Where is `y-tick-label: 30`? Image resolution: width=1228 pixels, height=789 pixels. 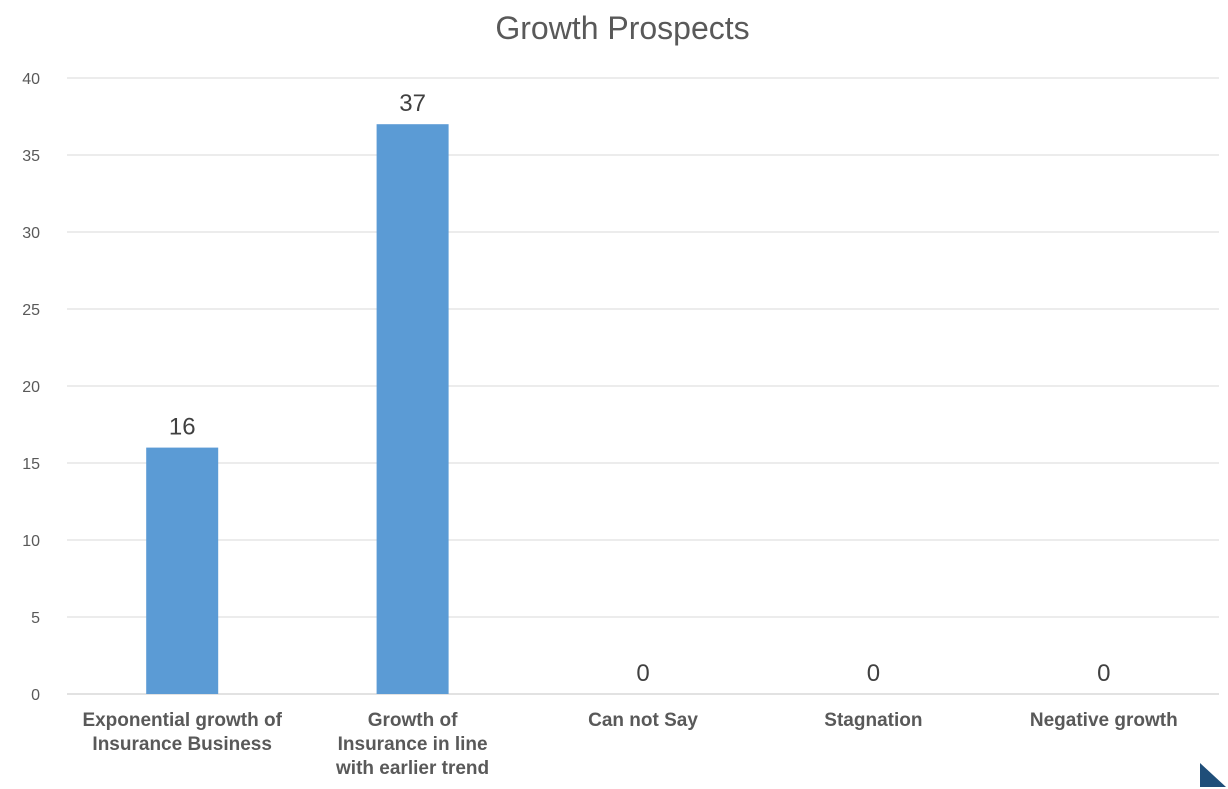
y-tick-label: 30 is located at coordinates (31, 233).